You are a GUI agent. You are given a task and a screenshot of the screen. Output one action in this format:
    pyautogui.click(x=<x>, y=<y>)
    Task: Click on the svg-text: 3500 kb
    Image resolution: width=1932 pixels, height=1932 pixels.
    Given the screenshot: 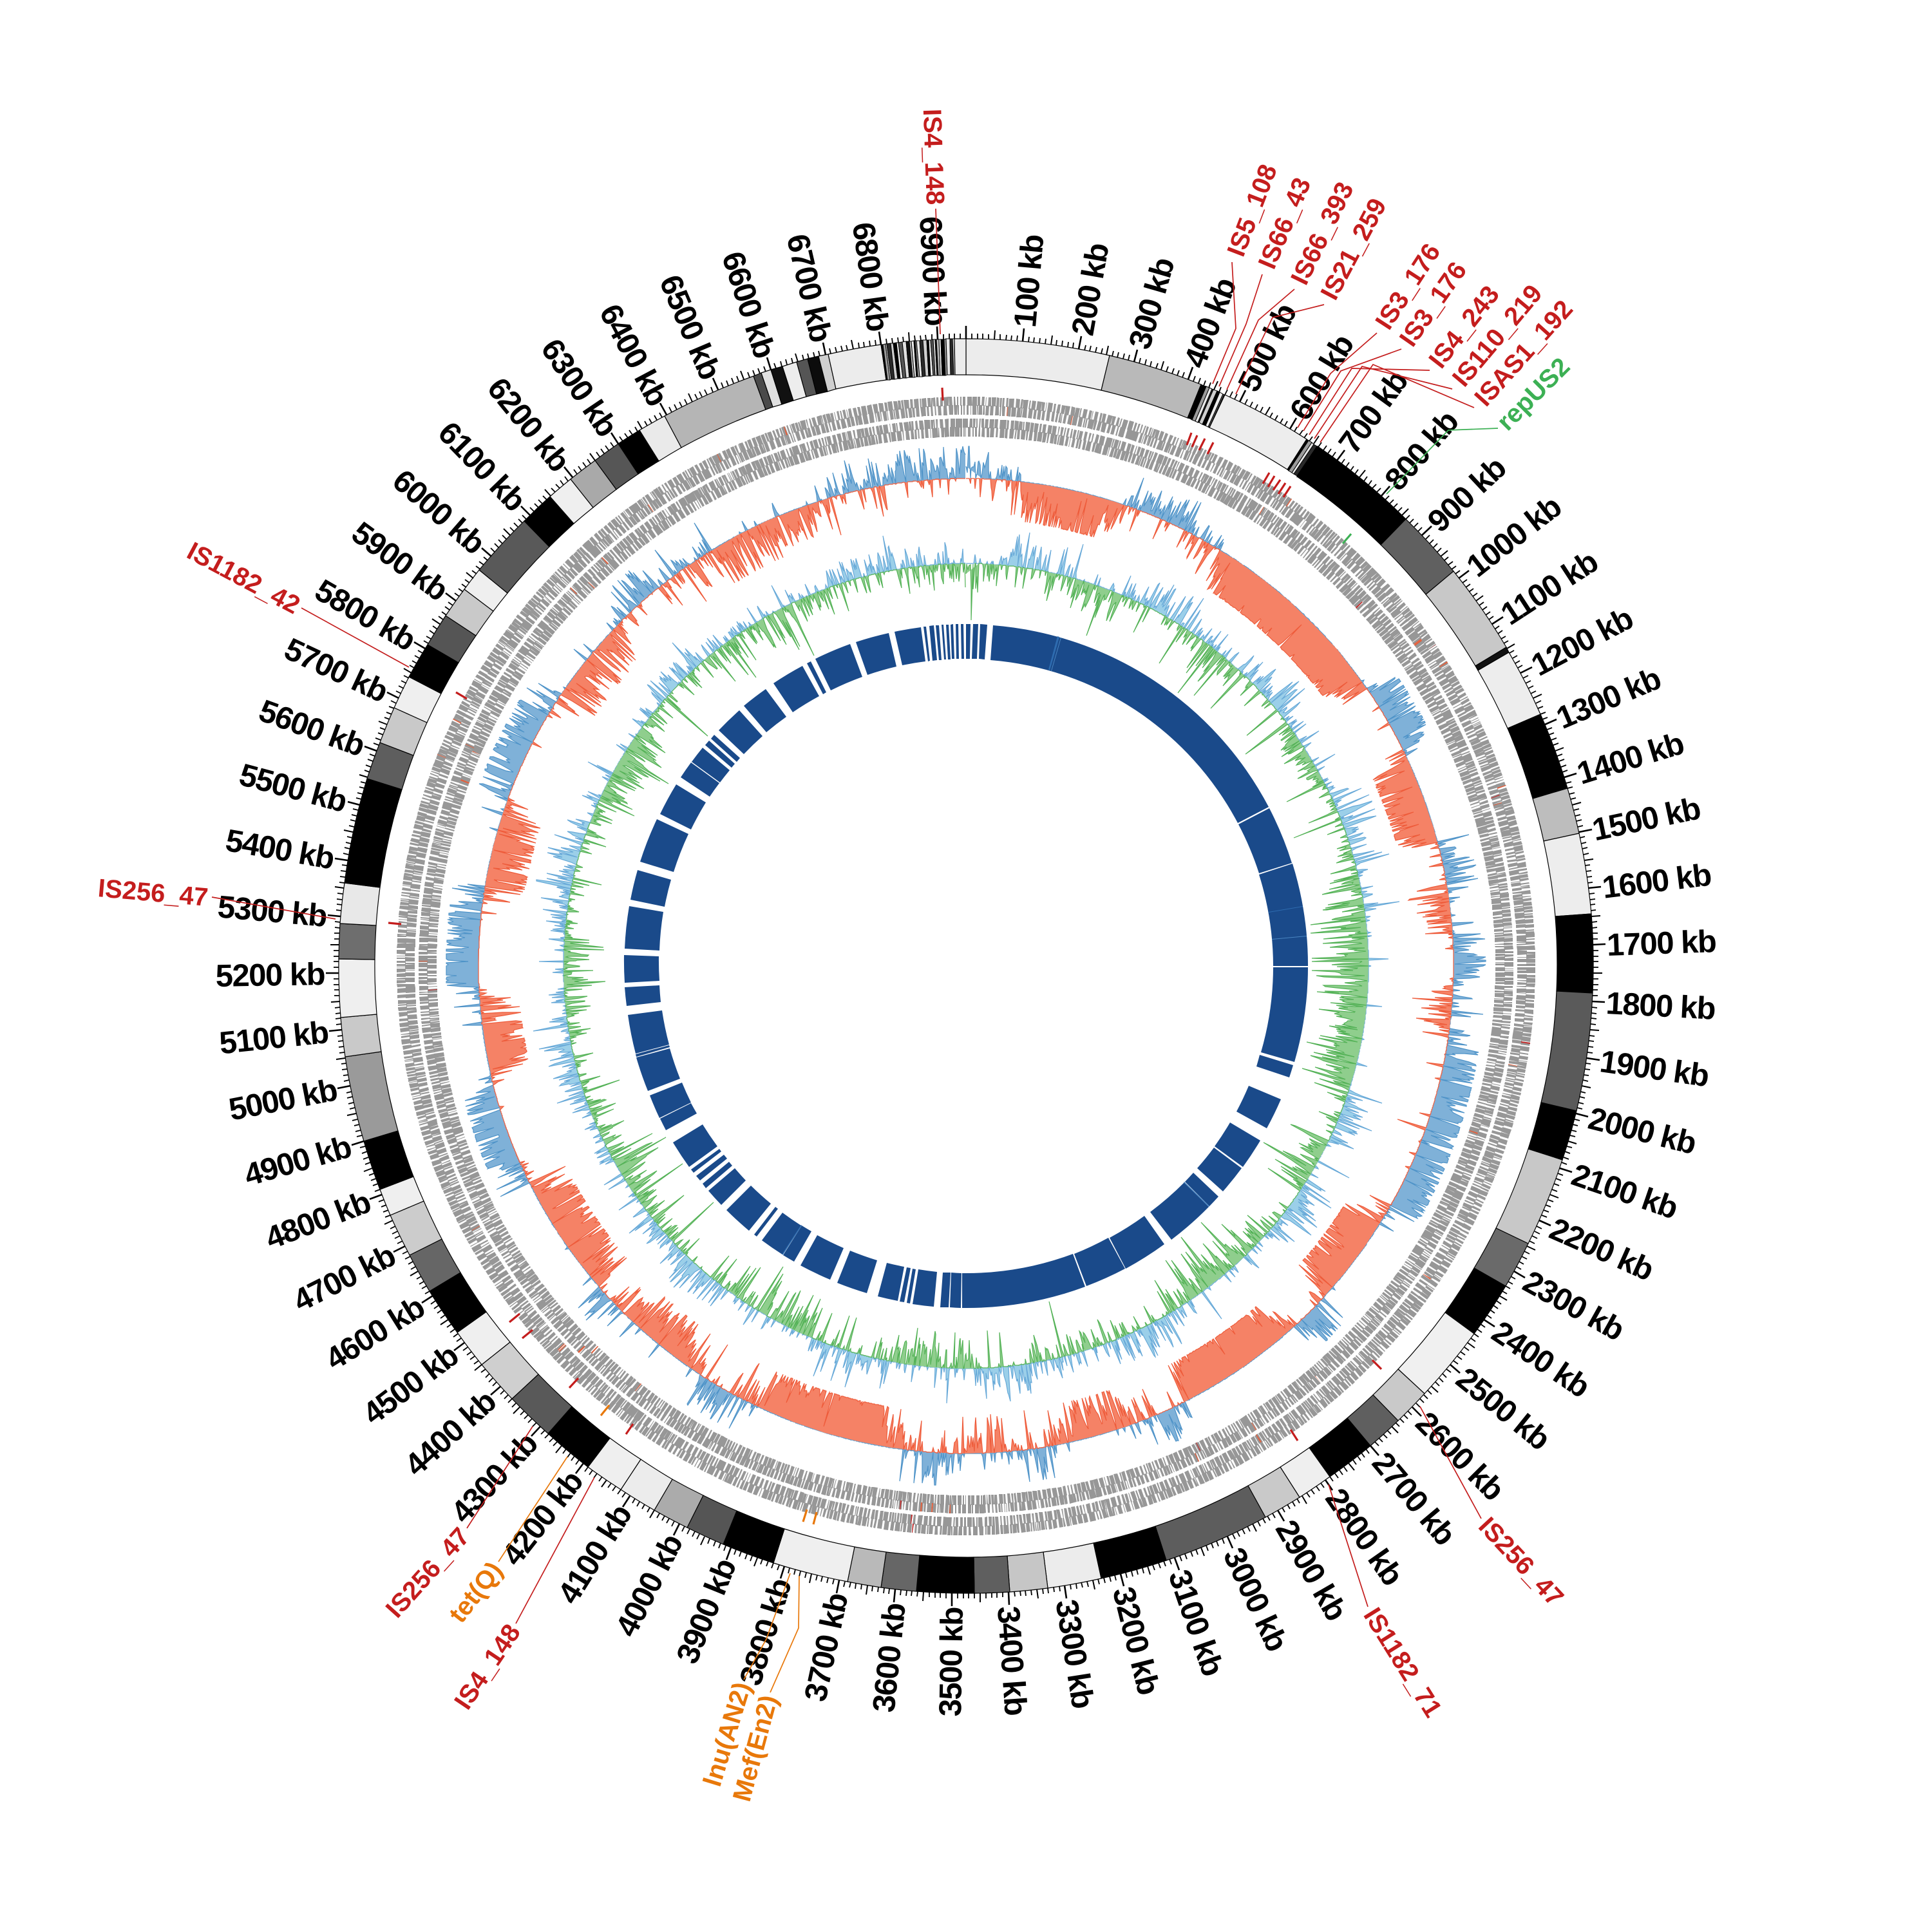 What is the action you would take?
    pyautogui.click(x=951, y=1662)
    